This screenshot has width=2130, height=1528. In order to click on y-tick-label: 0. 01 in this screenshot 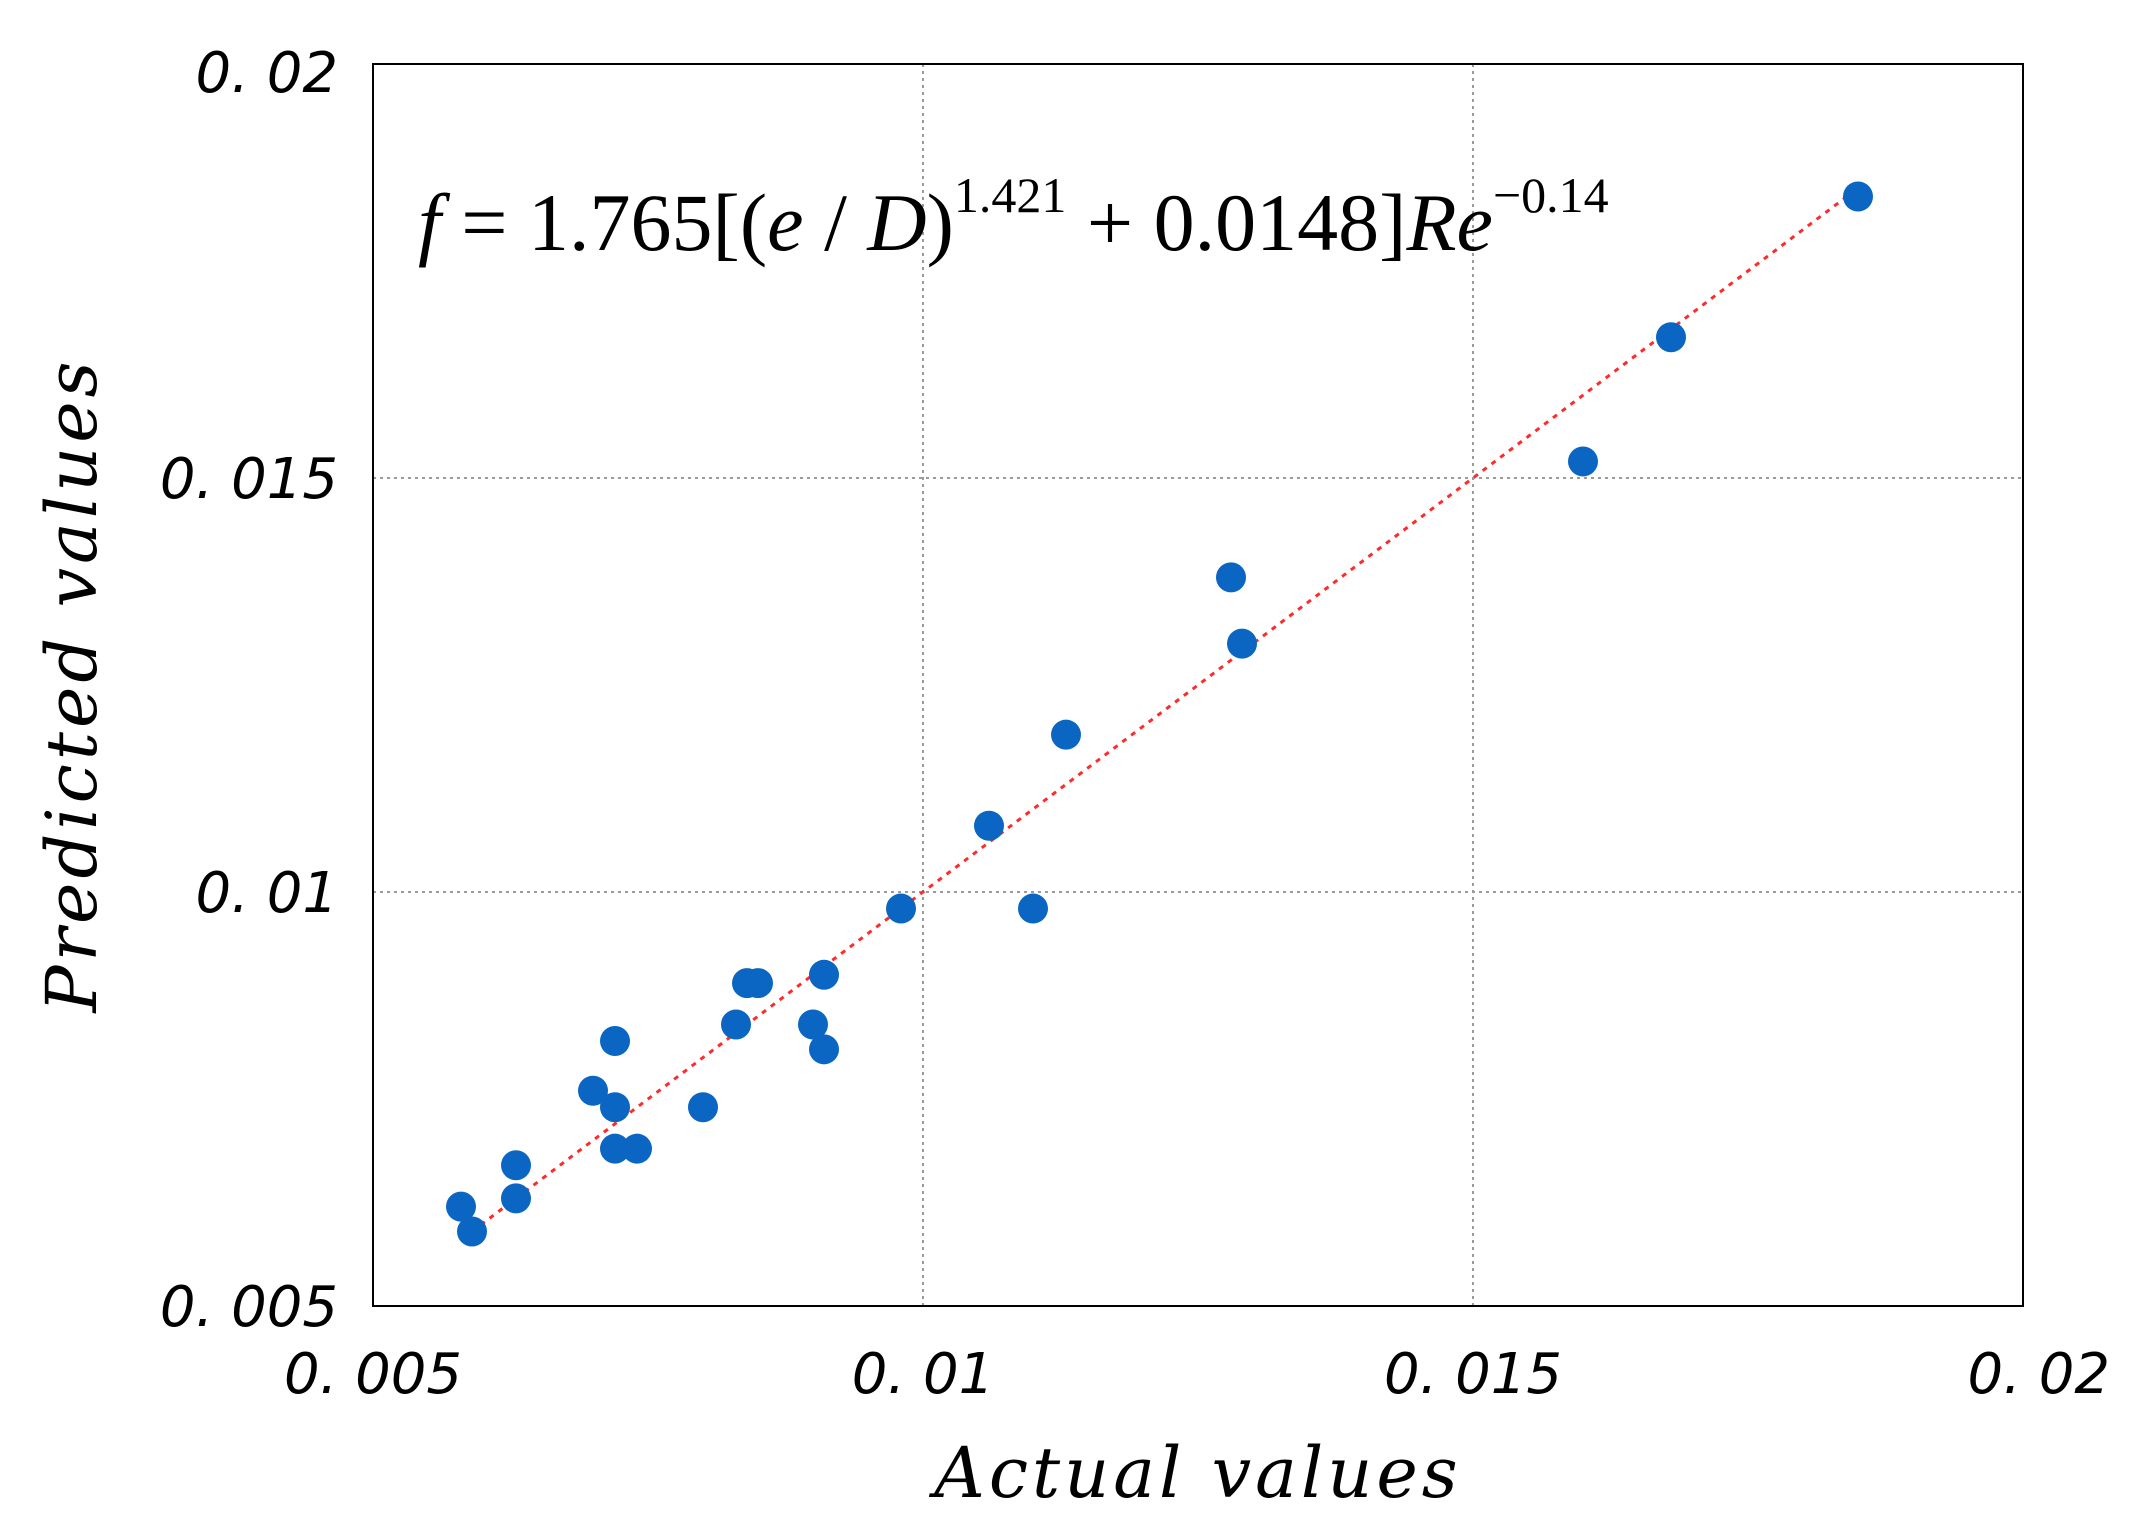, I will do `click(267, 893)`.